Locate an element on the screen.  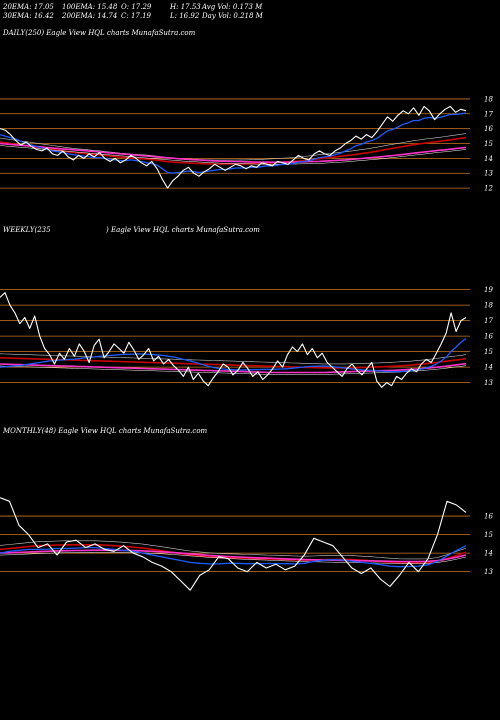
monthly-ema-red-line is located at coordinates (233, 553).